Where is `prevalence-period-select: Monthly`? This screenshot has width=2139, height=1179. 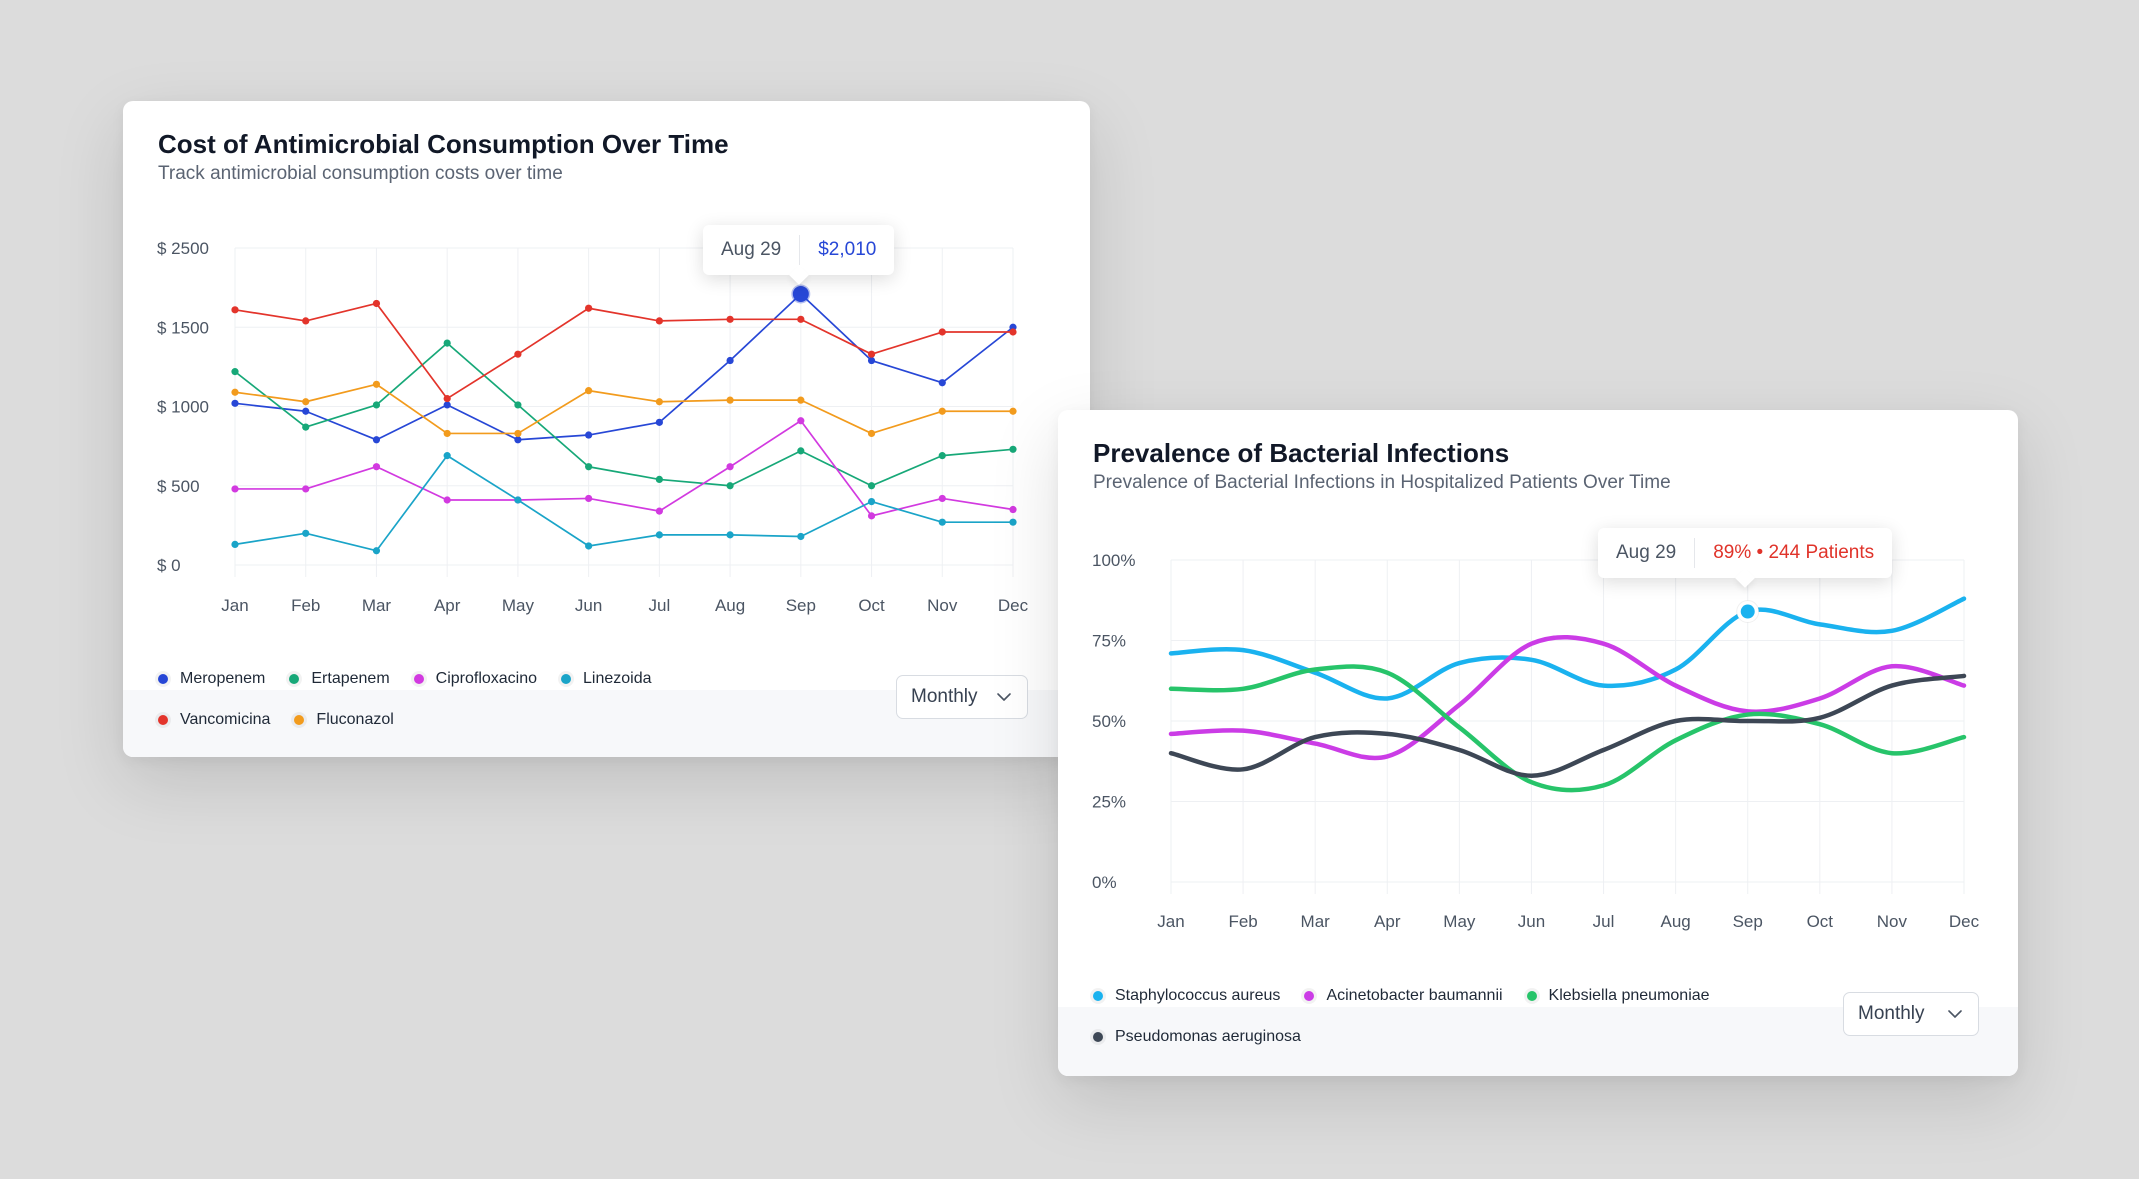
prevalence-period-select: Monthly is located at coordinates (1911, 1014).